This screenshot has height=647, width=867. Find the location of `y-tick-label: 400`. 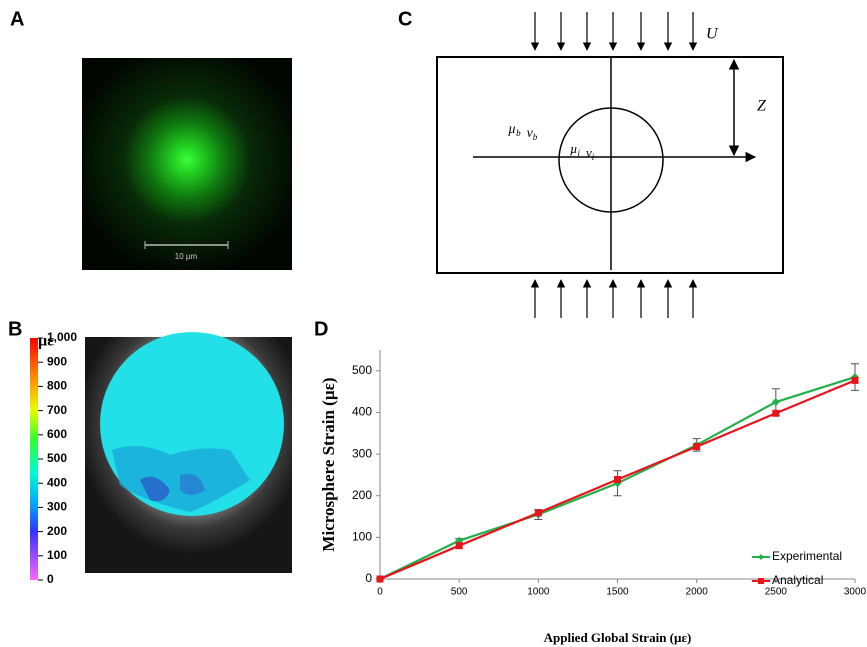

y-tick-label: 400 is located at coordinates (362, 412).